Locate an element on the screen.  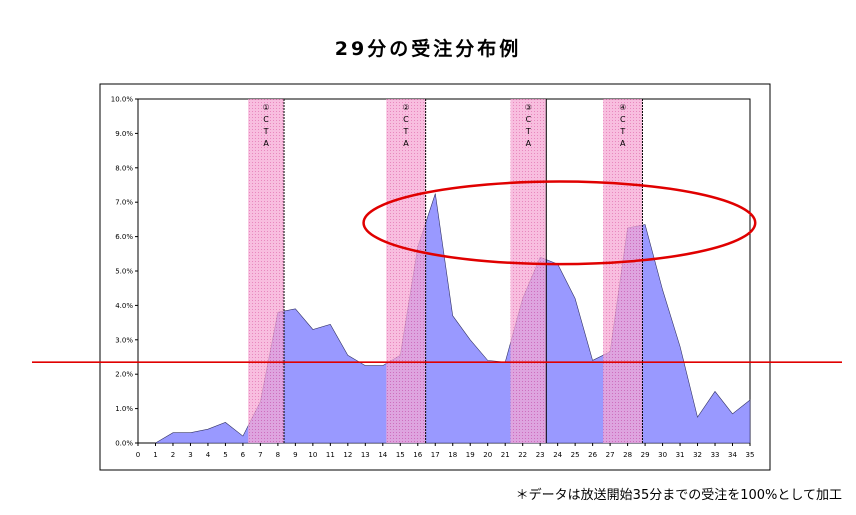
x-tick-label: 23 is located at coordinates (540, 455).